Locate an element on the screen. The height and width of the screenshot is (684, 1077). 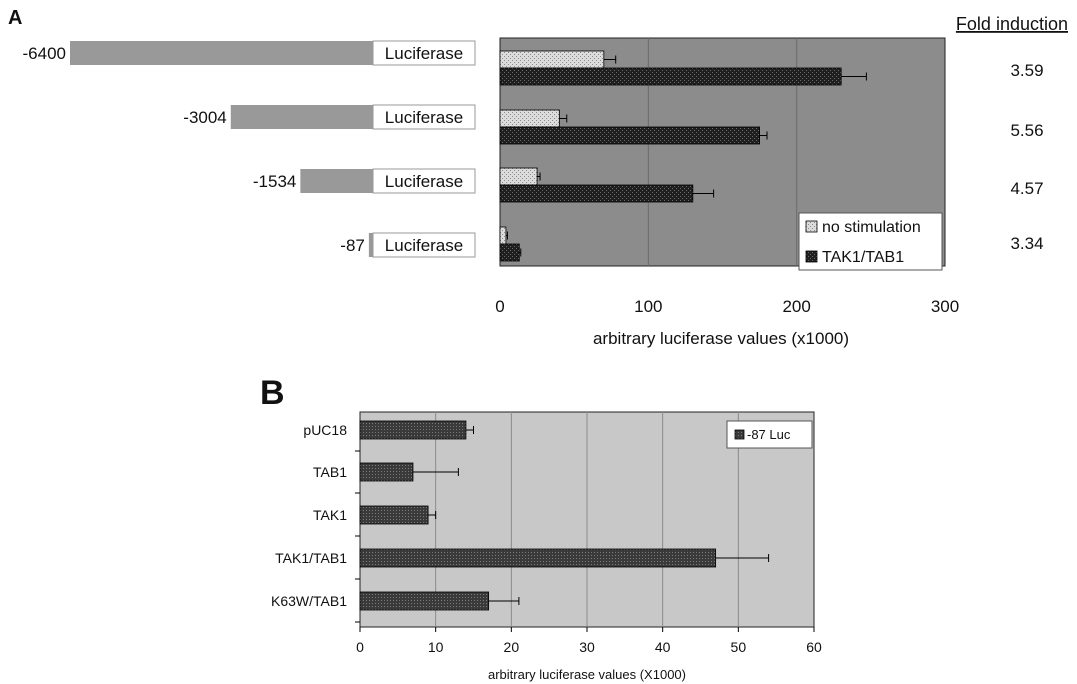
fold-induction-header: Fold induction is located at coordinates (1012, 24).